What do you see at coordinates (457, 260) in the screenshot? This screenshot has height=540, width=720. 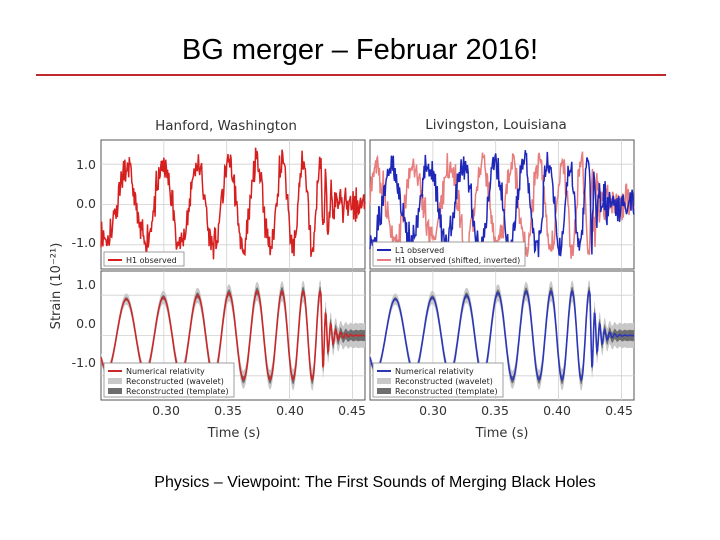 I see `legend-label: H1 observed (shifted, inverted)` at bounding box center [457, 260].